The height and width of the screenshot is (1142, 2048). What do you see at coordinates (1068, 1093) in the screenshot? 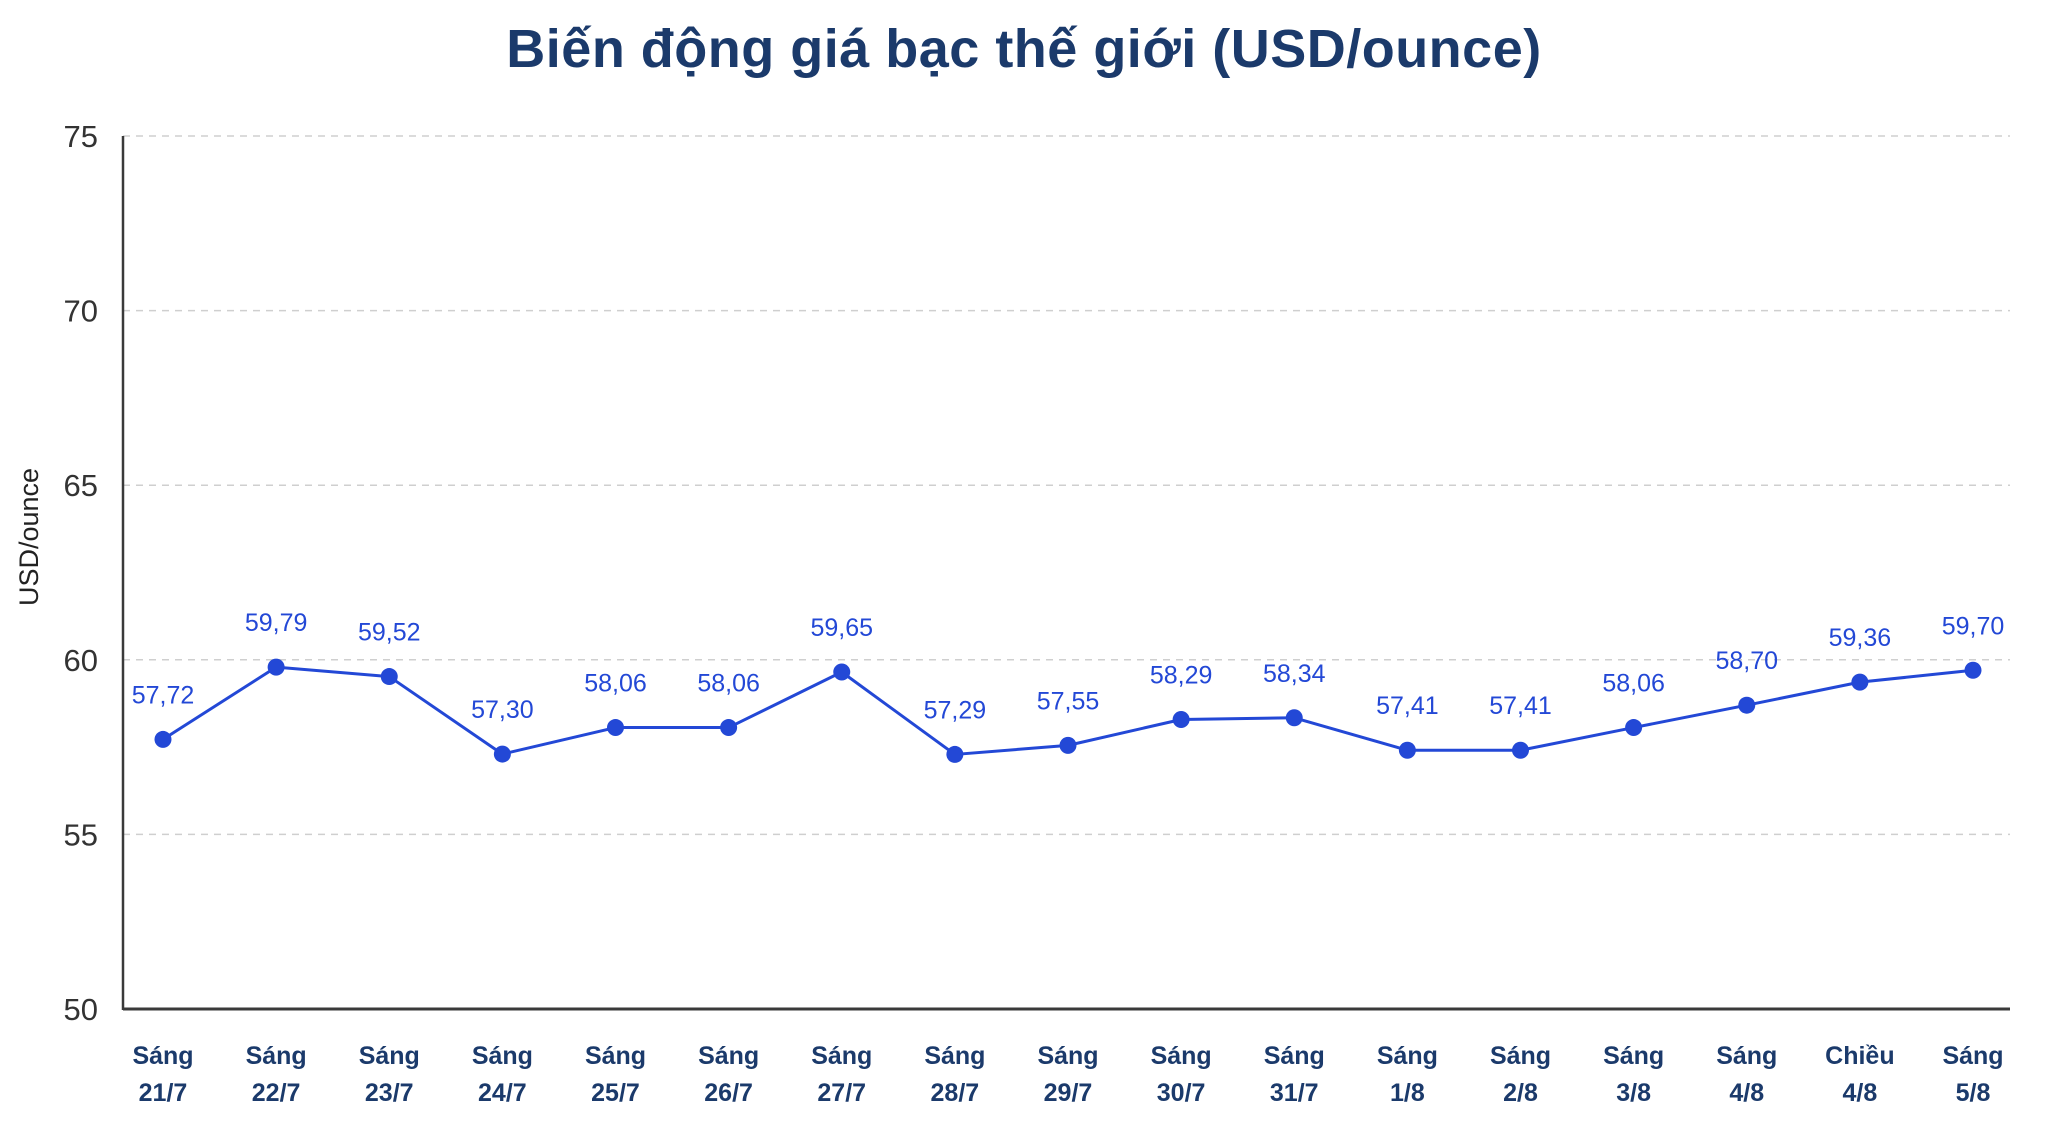
I see `x-tick-label-line2: 29/7` at bounding box center [1068, 1093].